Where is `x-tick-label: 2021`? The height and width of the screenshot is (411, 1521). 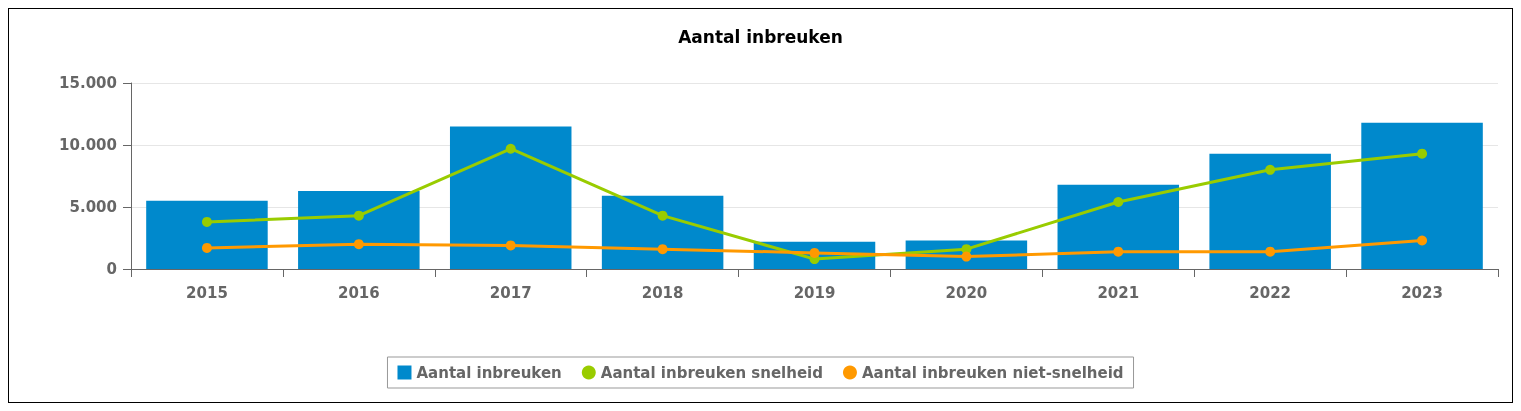
x-tick-label: 2021 is located at coordinates (1118, 292).